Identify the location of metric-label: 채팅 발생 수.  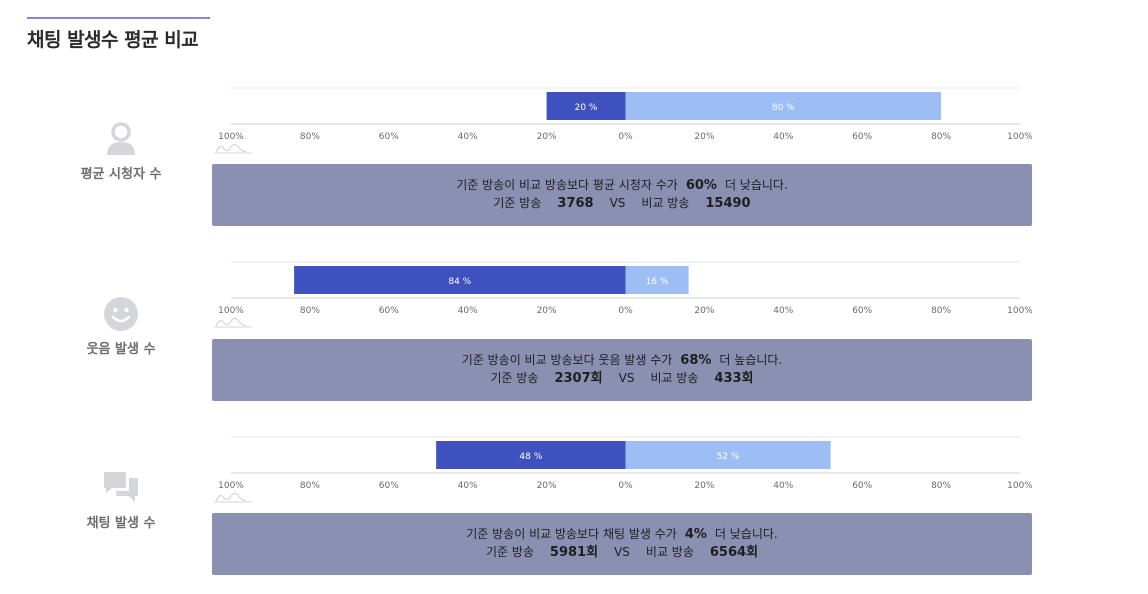
(121, 523).